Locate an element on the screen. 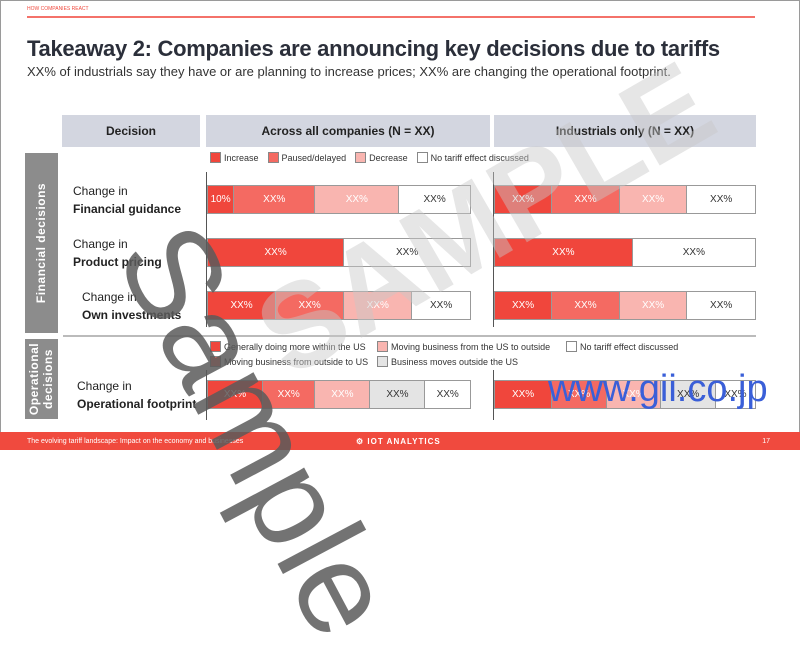 The image size is (800, 660). legend-item: Decrease is located at coordinates (381, 157).